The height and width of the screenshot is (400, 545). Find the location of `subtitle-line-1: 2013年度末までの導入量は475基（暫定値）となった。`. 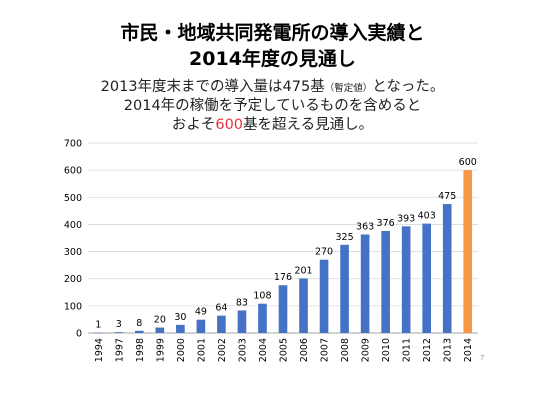

subtitle-line-1: 2013年度末までの導入量は475基（暫定値）となった。 is located at coordinates (272, 88).